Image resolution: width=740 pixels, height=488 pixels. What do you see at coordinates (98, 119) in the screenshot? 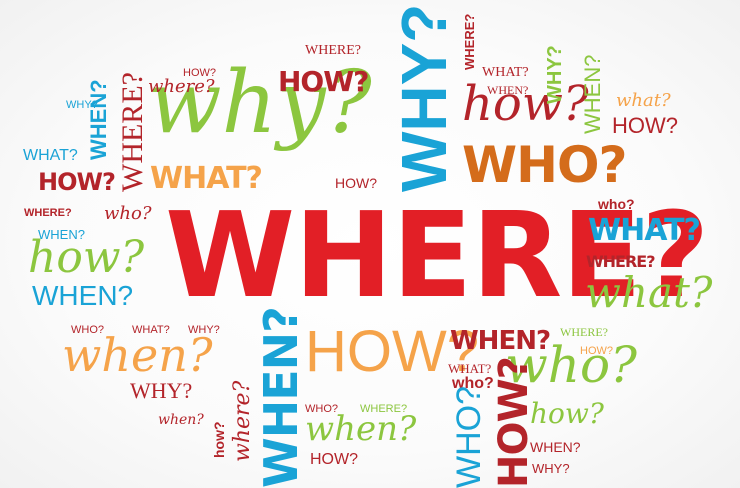
I see `word-when-vertical-blue: WHEN?` at bounding box center [98, 119].